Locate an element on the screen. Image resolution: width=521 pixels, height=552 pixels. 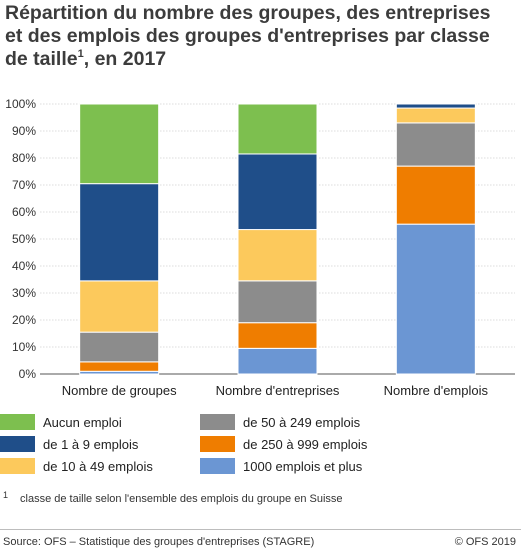
legend-item: 1000 emplois et plus is located at coordinates (281, 466).